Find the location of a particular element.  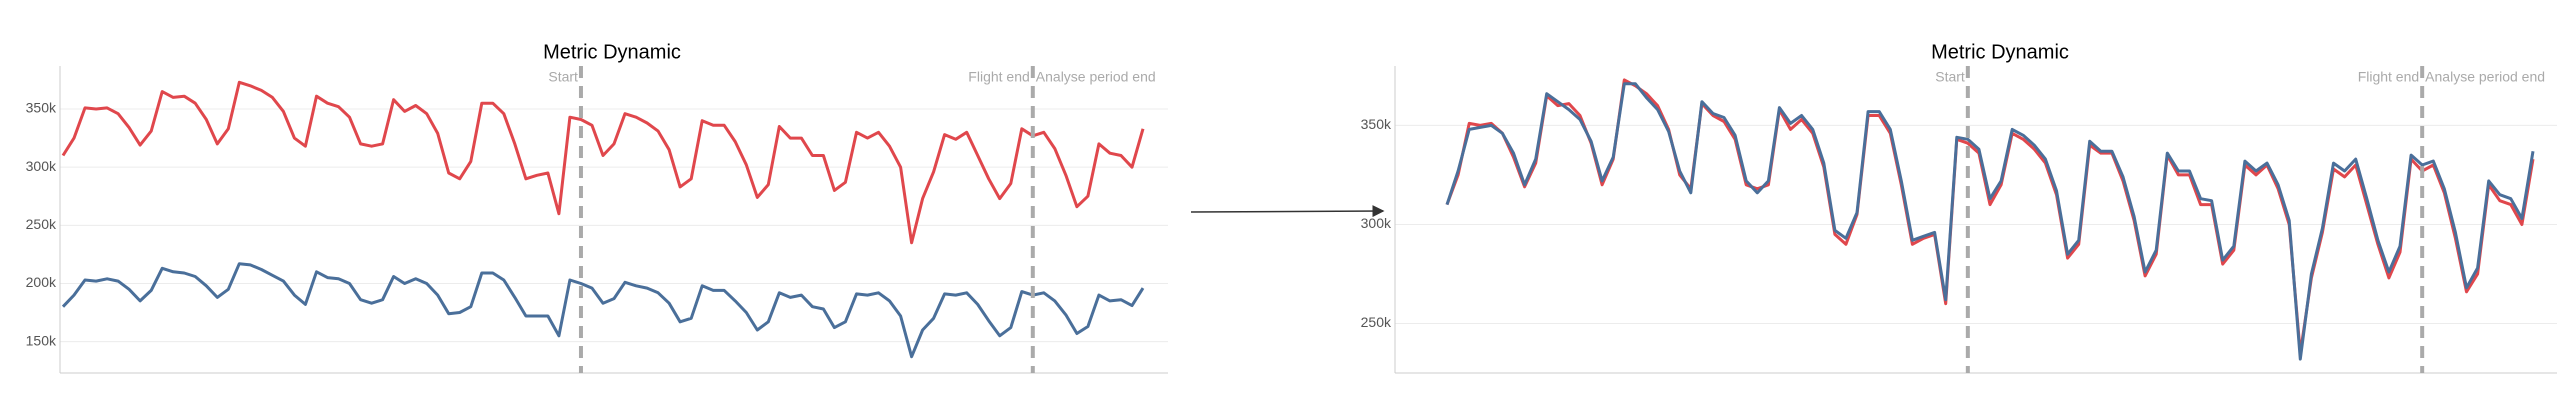

arrow is located at coordinates (1287, 211).